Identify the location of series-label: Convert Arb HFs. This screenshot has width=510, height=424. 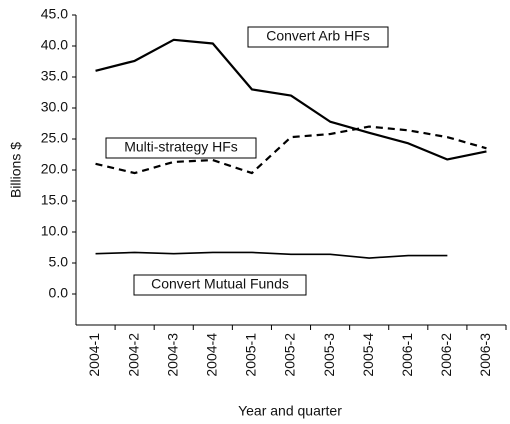
(317, 36).